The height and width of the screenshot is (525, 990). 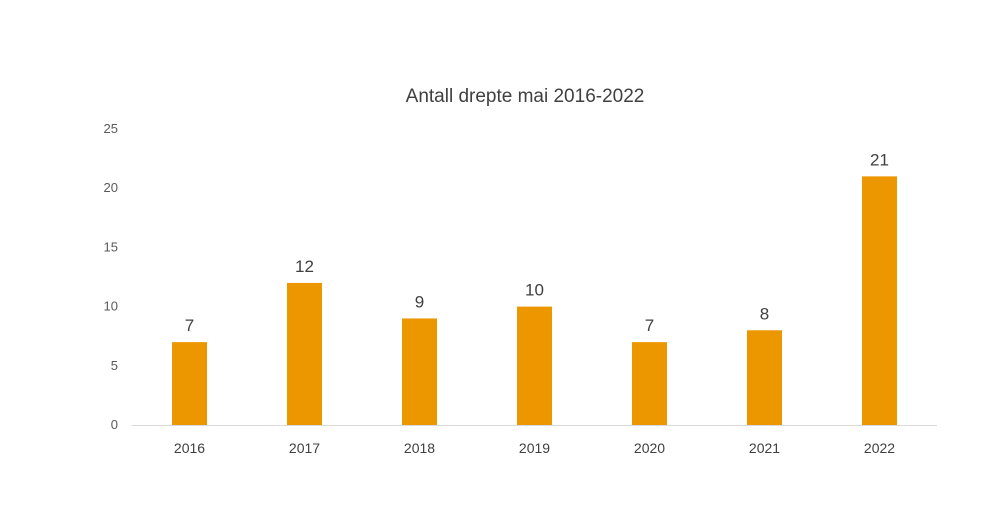 What do you see at coordinates (189, 448) in the screenshot?
I see `x-tick-label-2016: 2016` at bounding box center [189, 448].